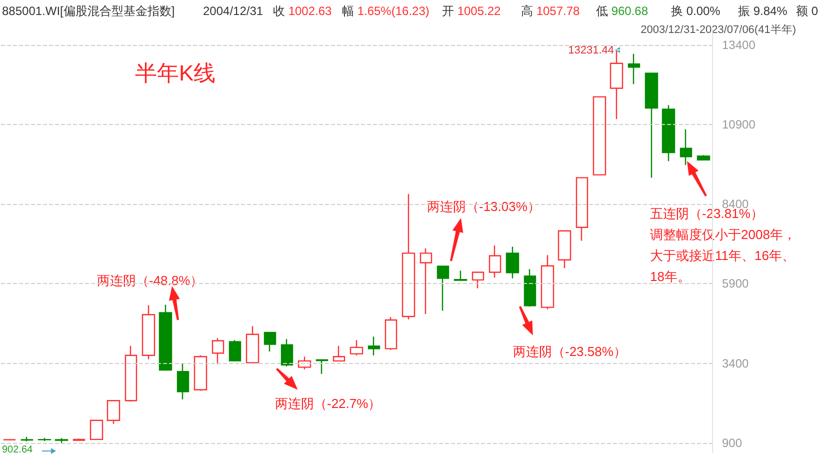 This screenshot has height=455, width=821. What do you see at coordinates (807, 11) in the screenshot?
I see `text: 额 0` at bounding box center [807, 11].